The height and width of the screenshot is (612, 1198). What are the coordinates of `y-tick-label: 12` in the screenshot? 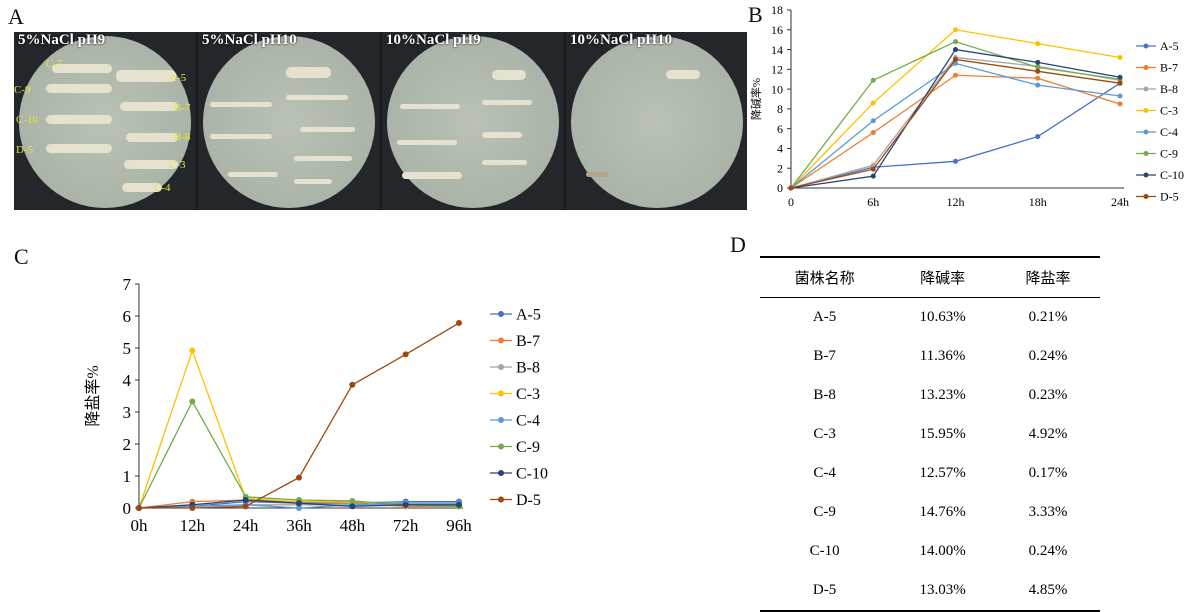 It's located at (777, 70).